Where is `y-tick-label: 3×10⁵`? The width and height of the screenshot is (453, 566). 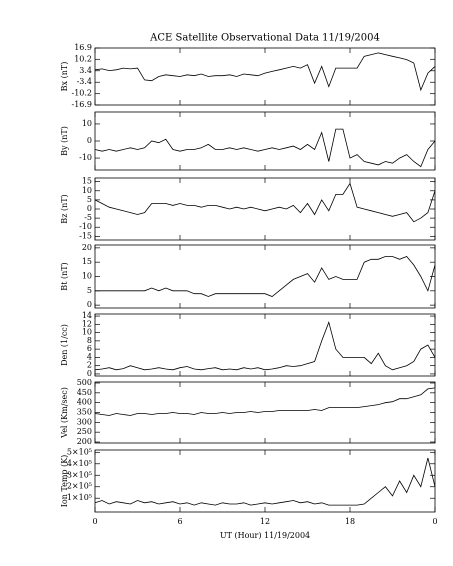 y-tick-label: 3×10⁵ is located at coordinates (79, 474).